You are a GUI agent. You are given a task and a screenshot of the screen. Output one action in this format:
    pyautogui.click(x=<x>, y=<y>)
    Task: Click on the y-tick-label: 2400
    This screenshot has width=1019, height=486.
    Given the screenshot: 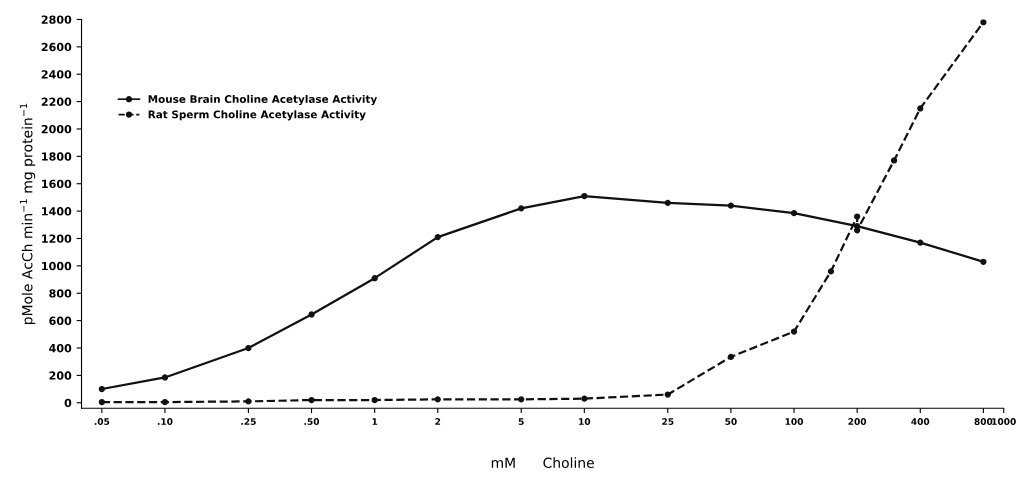 What is the action you would take?
    pyautogui.click(x=56, y=74)
    